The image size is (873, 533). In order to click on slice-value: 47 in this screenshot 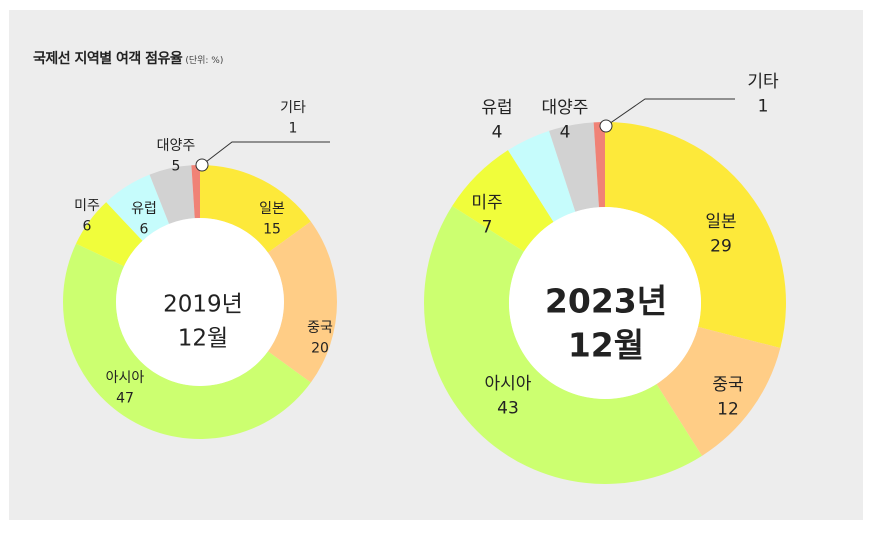, I will do `click(125, 398)`.